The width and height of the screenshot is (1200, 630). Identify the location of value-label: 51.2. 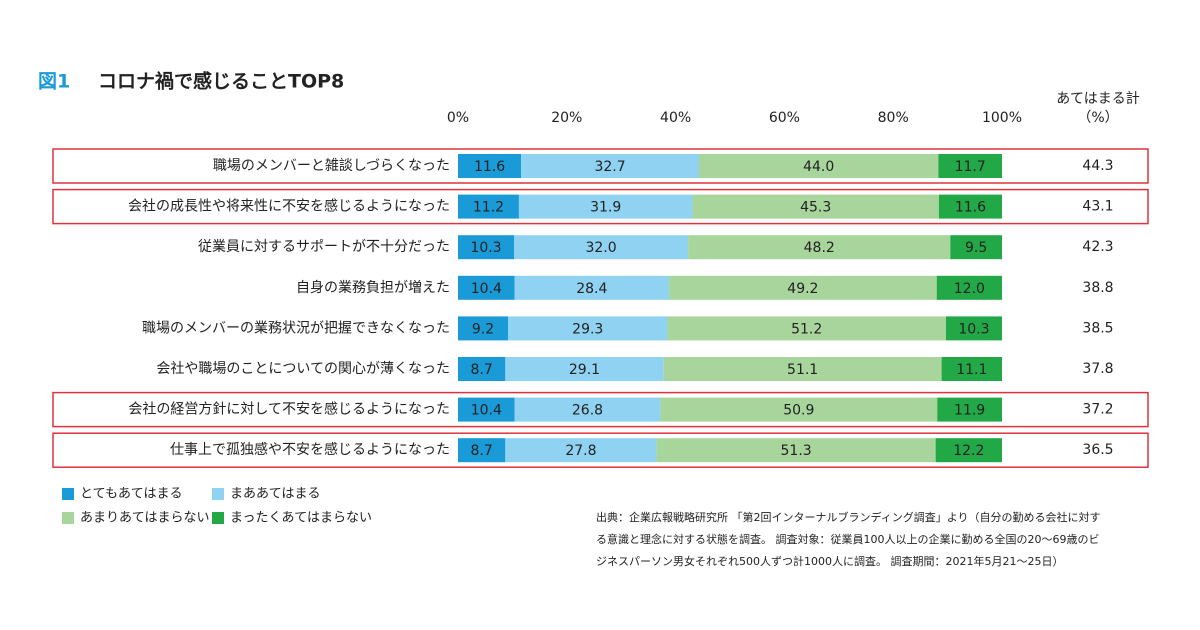
(806, 329).